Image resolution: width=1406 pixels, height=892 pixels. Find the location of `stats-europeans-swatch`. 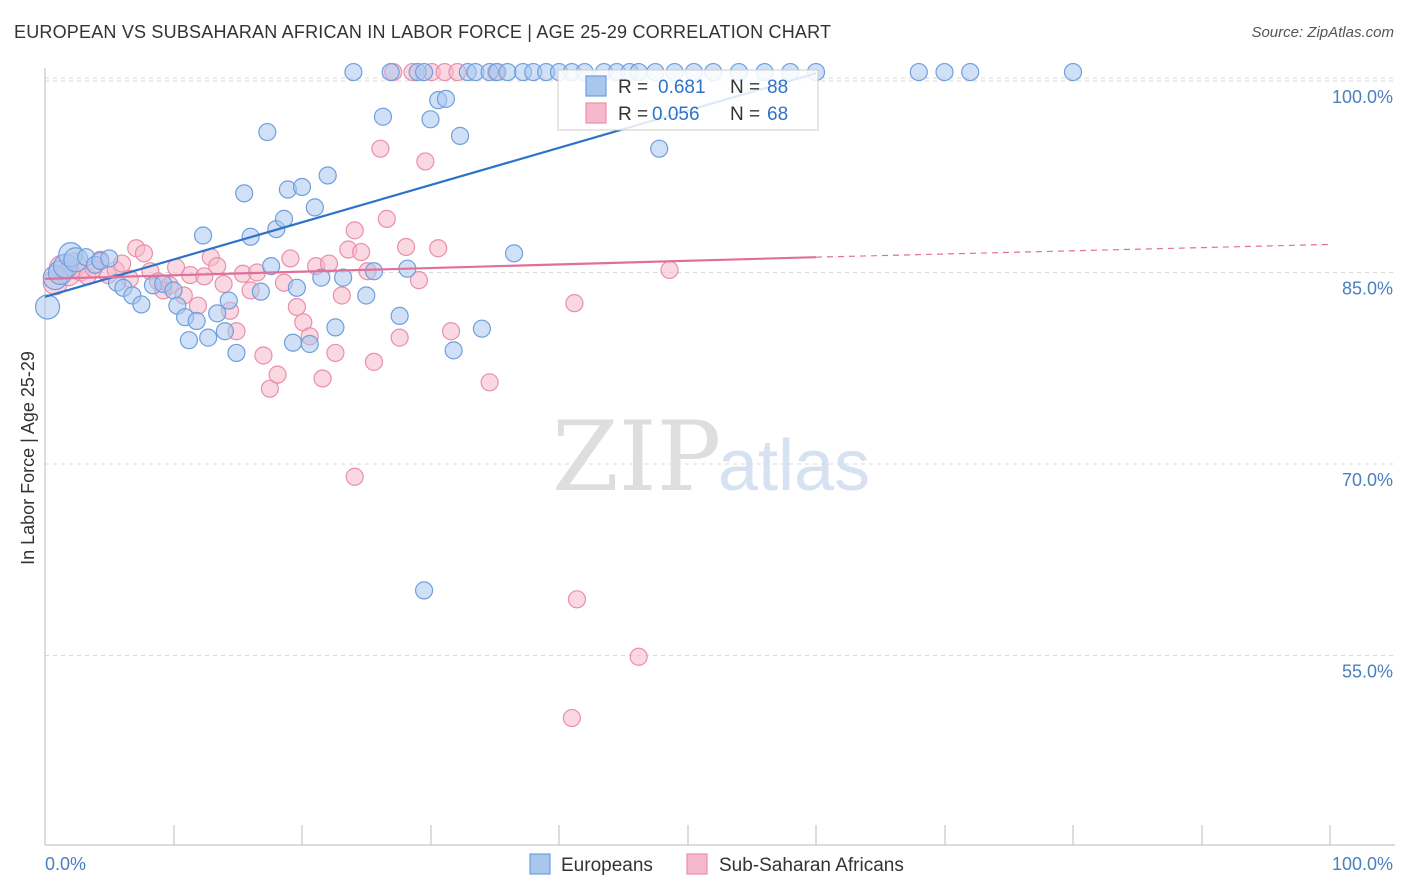

stats-europeans-swatch is located at coordinates (596, 86).